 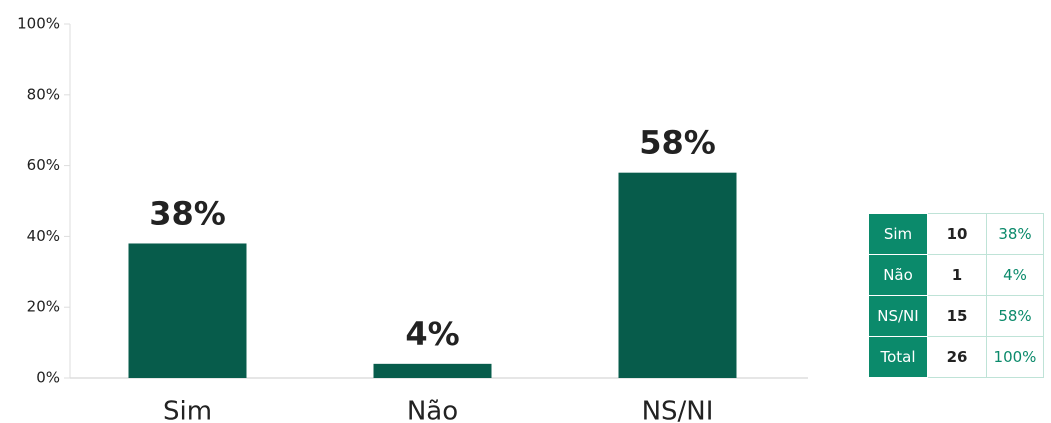 I want to click on y-tick-label: 40%, so click(x=43, y=236).